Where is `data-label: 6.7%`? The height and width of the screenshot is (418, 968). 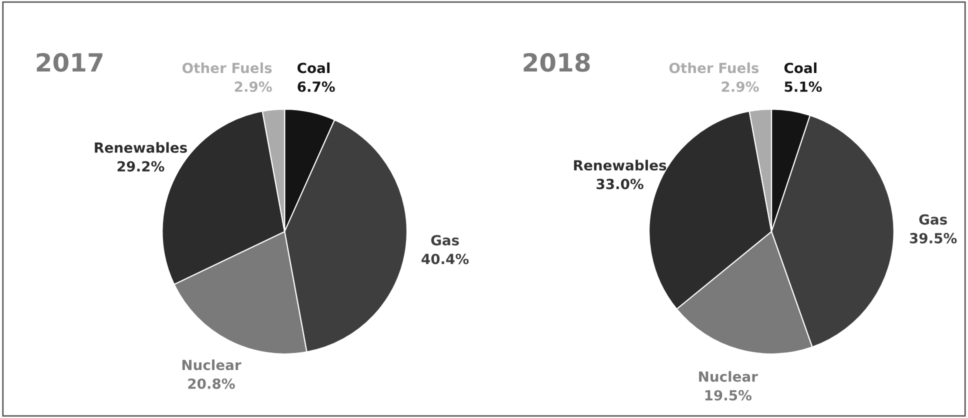
data-label: 6.7% is located at coordinates (316, 86).